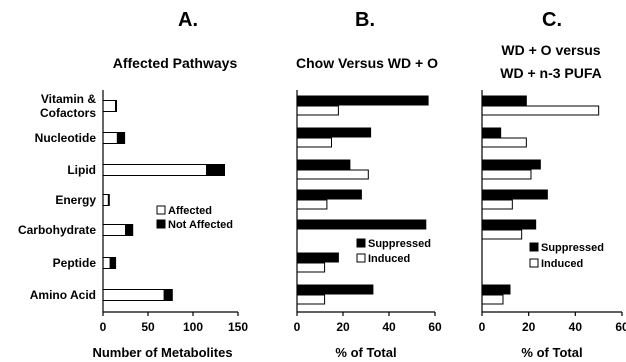  I want to click on category-label: Lipid, so click(81, 170).